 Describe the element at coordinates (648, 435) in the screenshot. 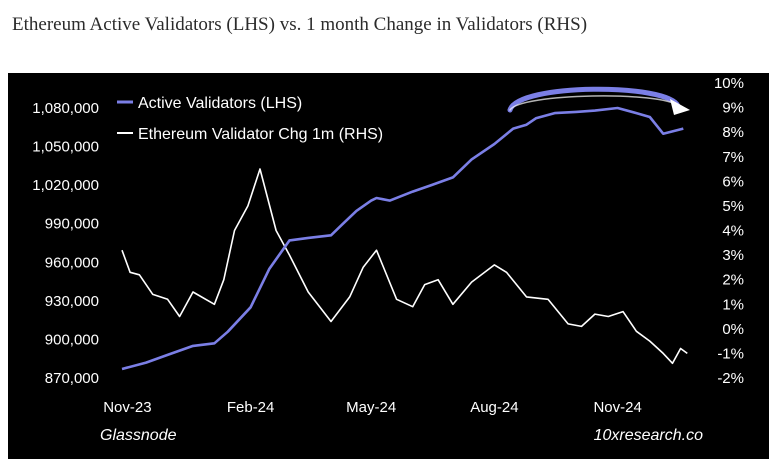

I see `website-label: 10xresearch.co` at that location.